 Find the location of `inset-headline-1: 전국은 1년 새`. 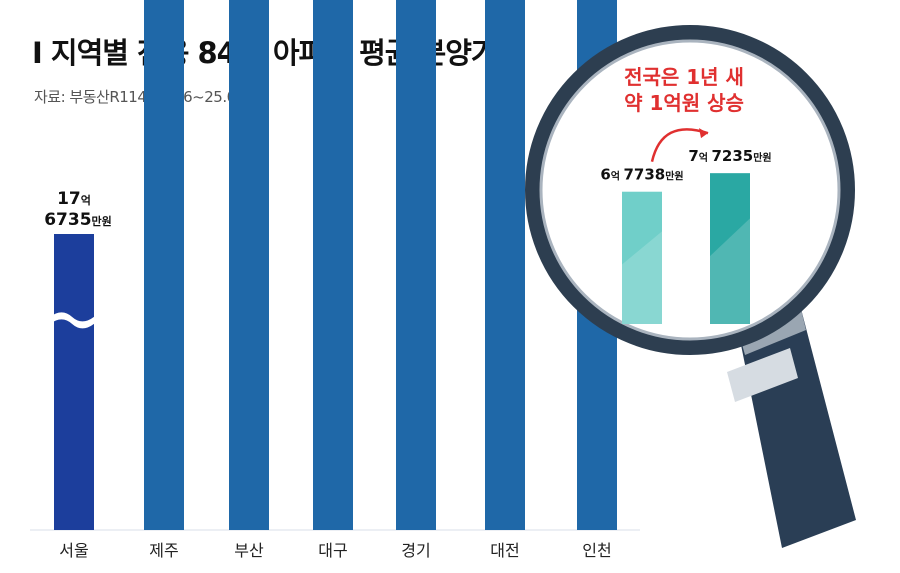

inset-headline-1: 전국은 1년 새 is located at coordinates (684, 77).